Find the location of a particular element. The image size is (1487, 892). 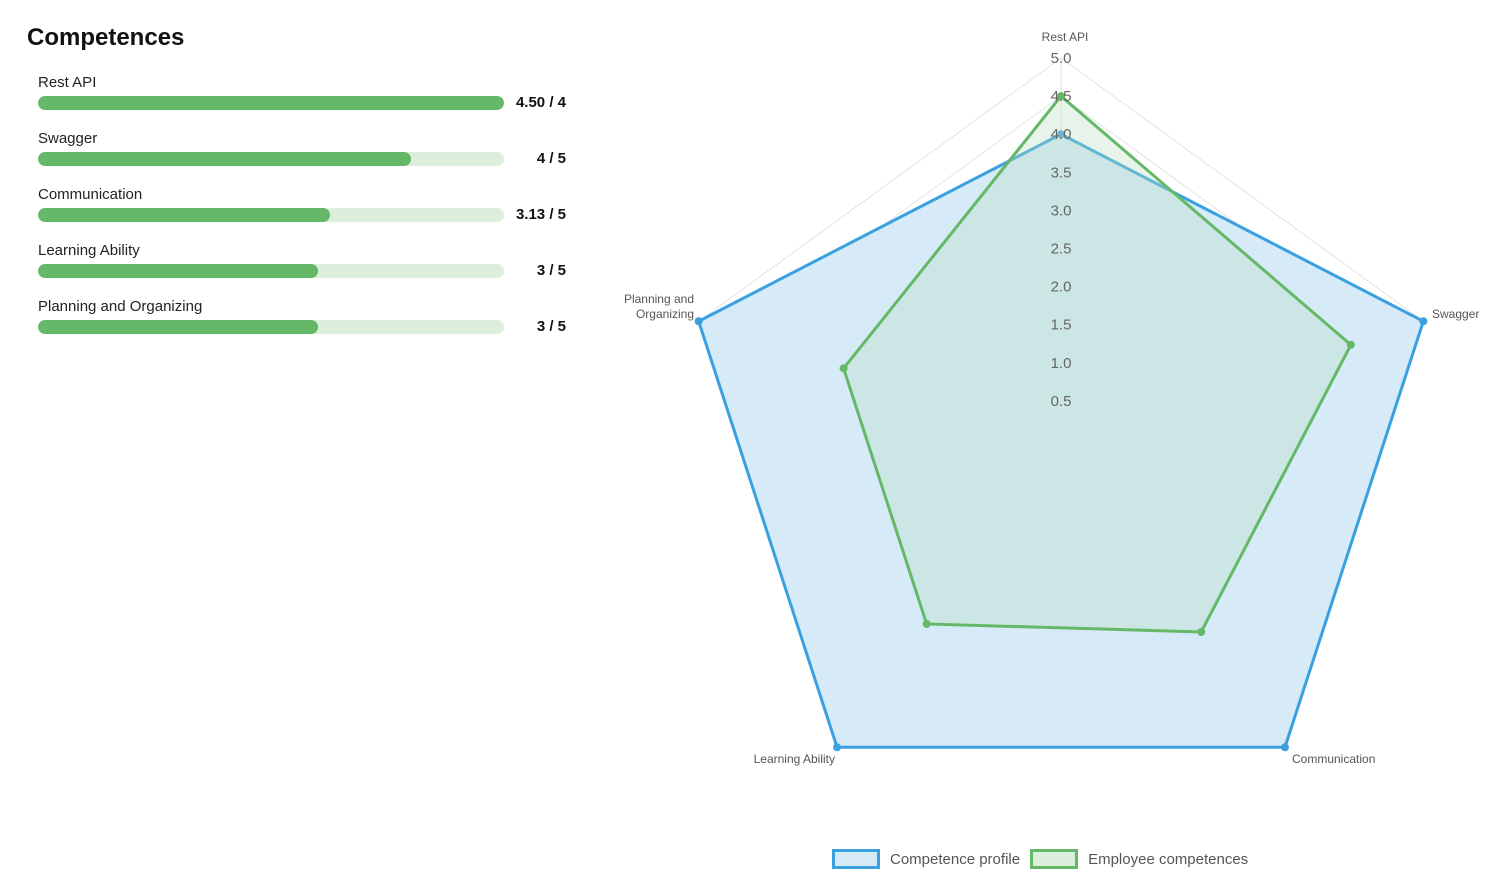

competence-item: Swagger 4 / 5 is located at coordinates (305, 158).